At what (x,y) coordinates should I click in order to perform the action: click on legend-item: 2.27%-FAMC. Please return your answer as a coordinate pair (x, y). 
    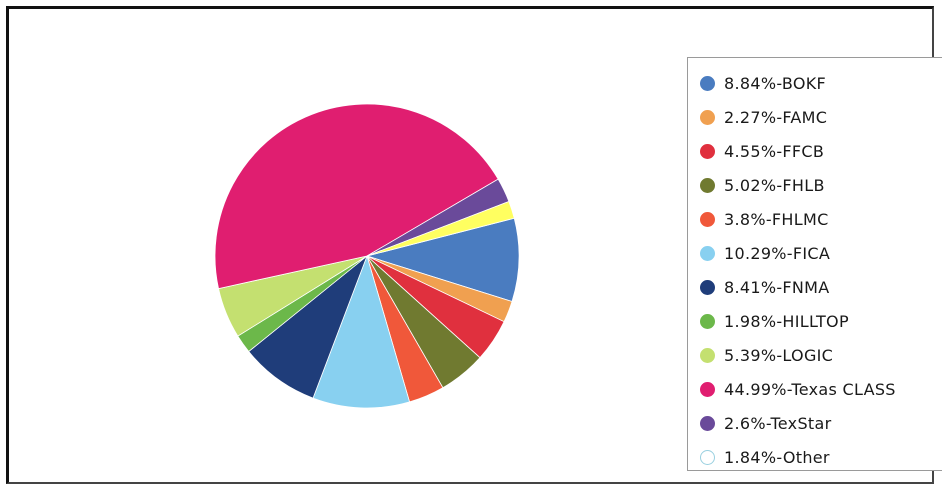
    Looking at the image, I should click on (815, 117).